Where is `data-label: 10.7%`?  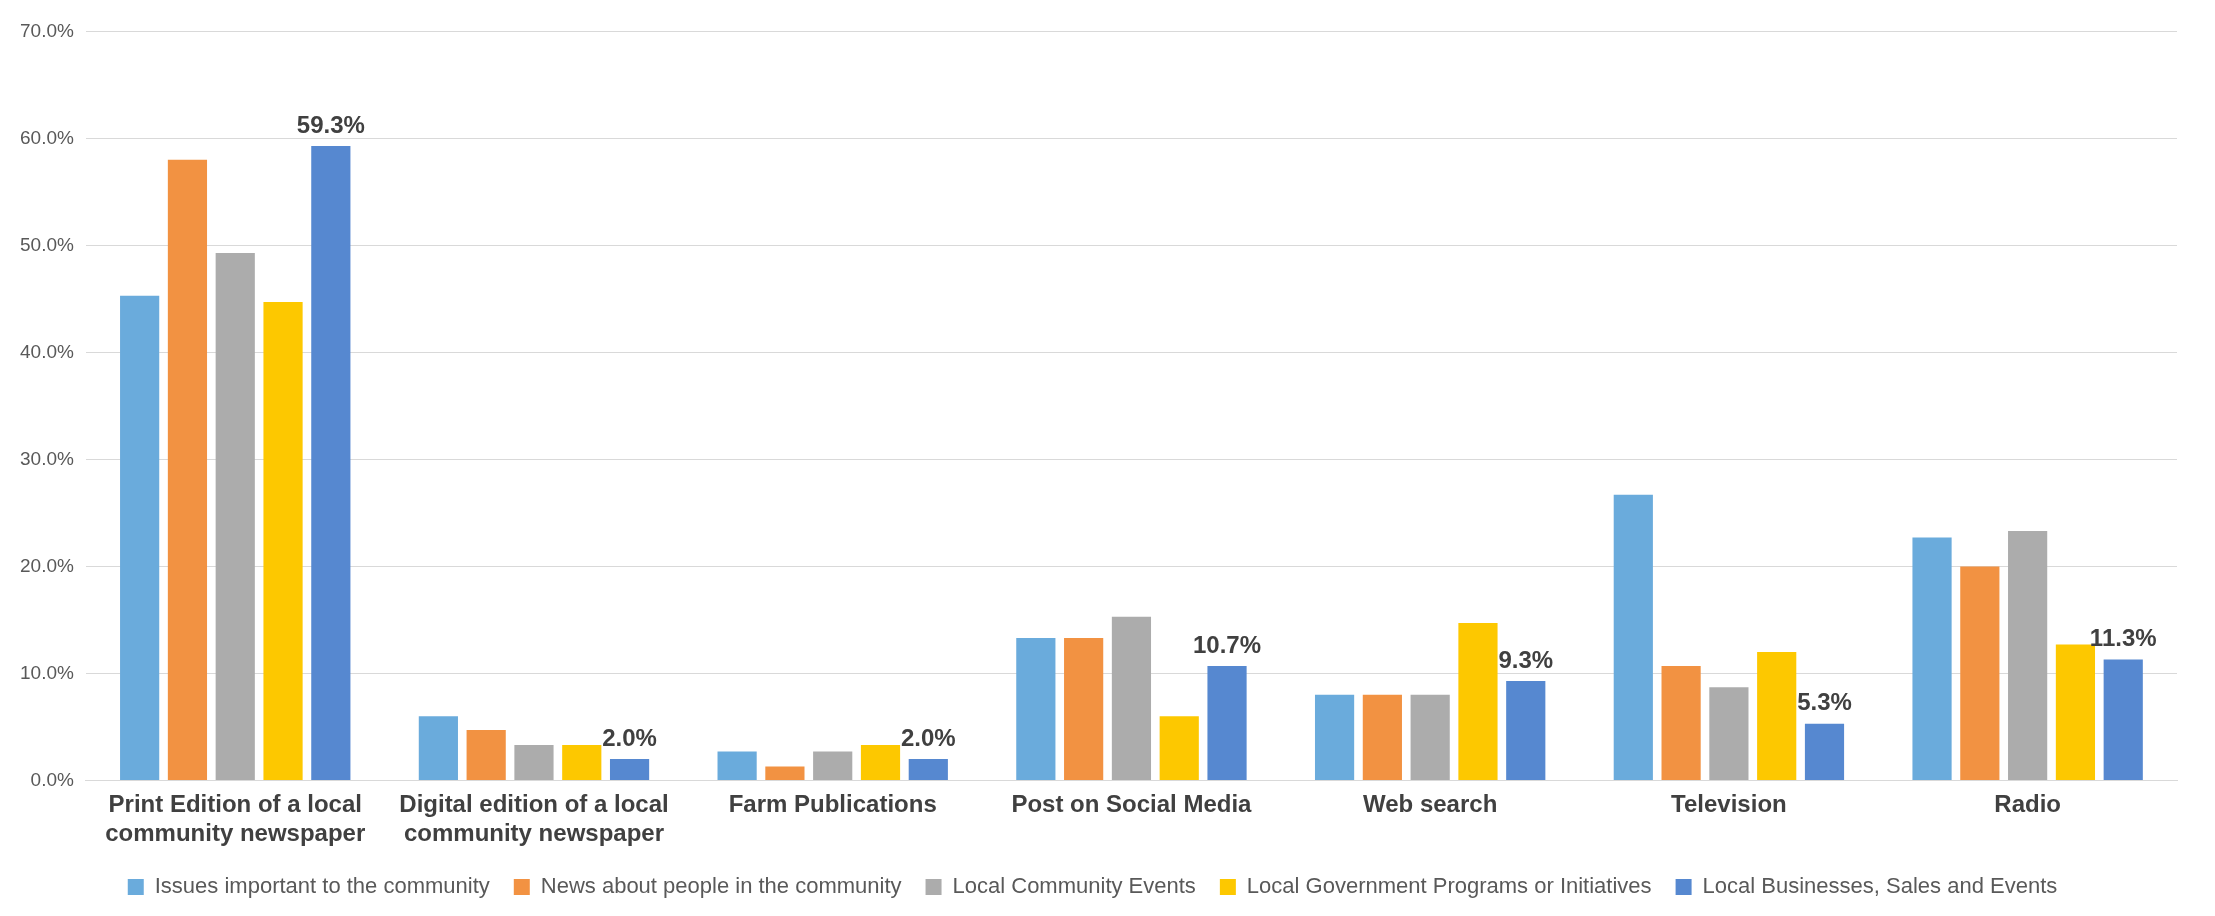
data-label: 10.7% is located at coordinates (1227, 644).